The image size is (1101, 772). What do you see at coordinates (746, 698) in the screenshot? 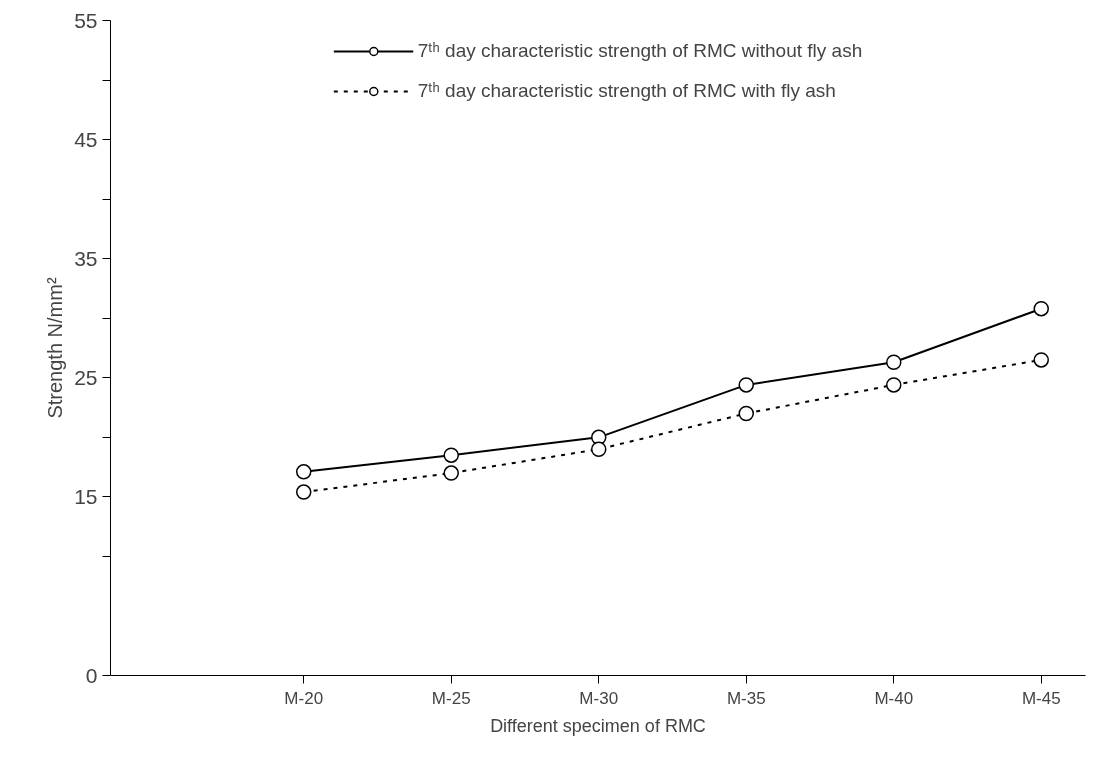
I see `x-tick-label: M-35` at bounding box center [746, 698].